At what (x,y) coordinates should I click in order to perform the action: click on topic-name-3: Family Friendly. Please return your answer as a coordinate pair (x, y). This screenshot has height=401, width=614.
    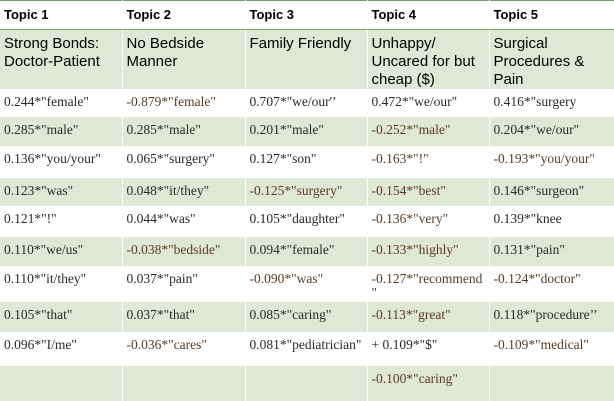
    Looking at the image, I should click on (306, 59).